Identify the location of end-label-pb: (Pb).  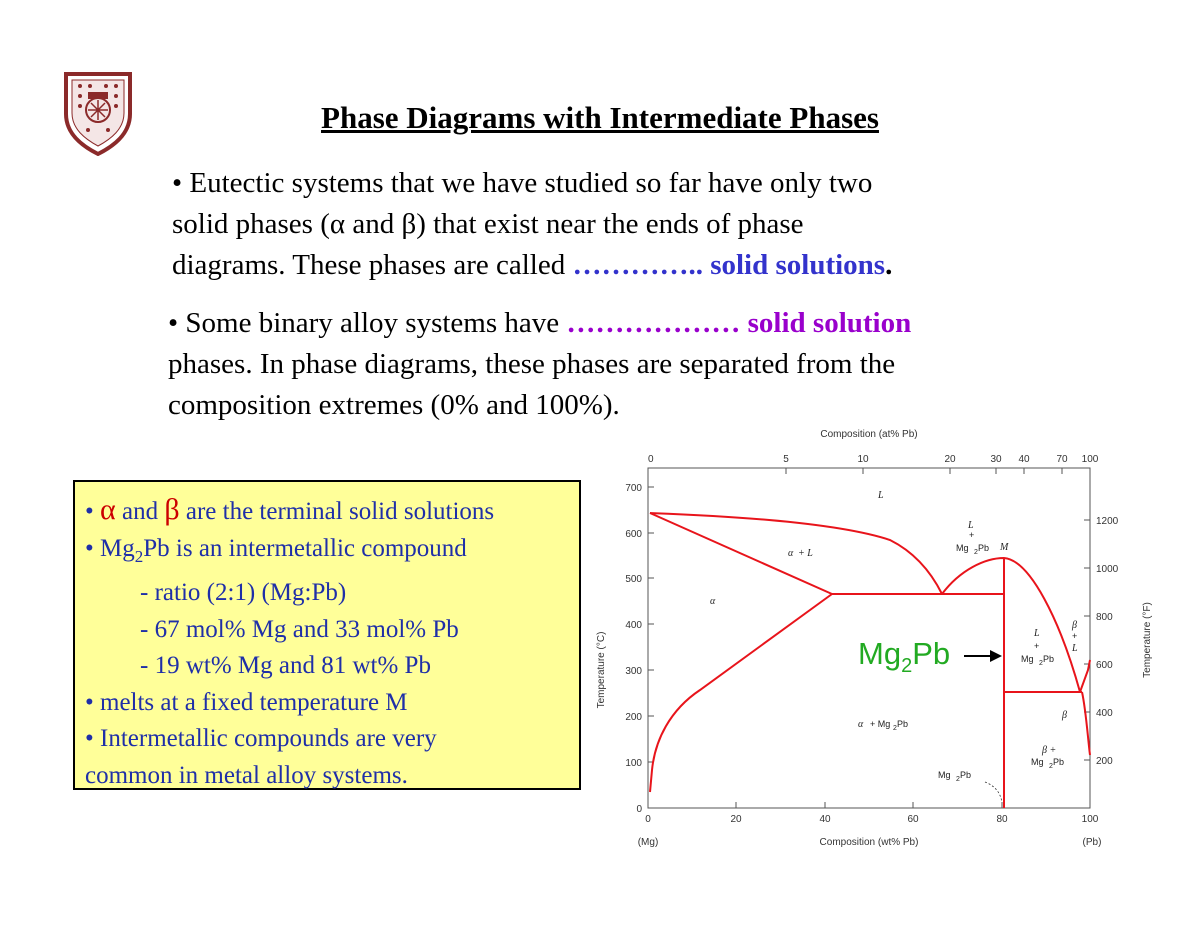
(1092, 842).